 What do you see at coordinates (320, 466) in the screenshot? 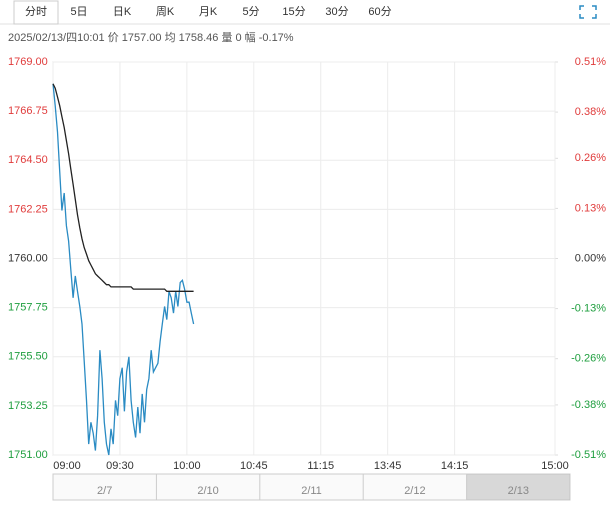
I see `x-tick-label: 11:15` at bounding box center [320, 466].